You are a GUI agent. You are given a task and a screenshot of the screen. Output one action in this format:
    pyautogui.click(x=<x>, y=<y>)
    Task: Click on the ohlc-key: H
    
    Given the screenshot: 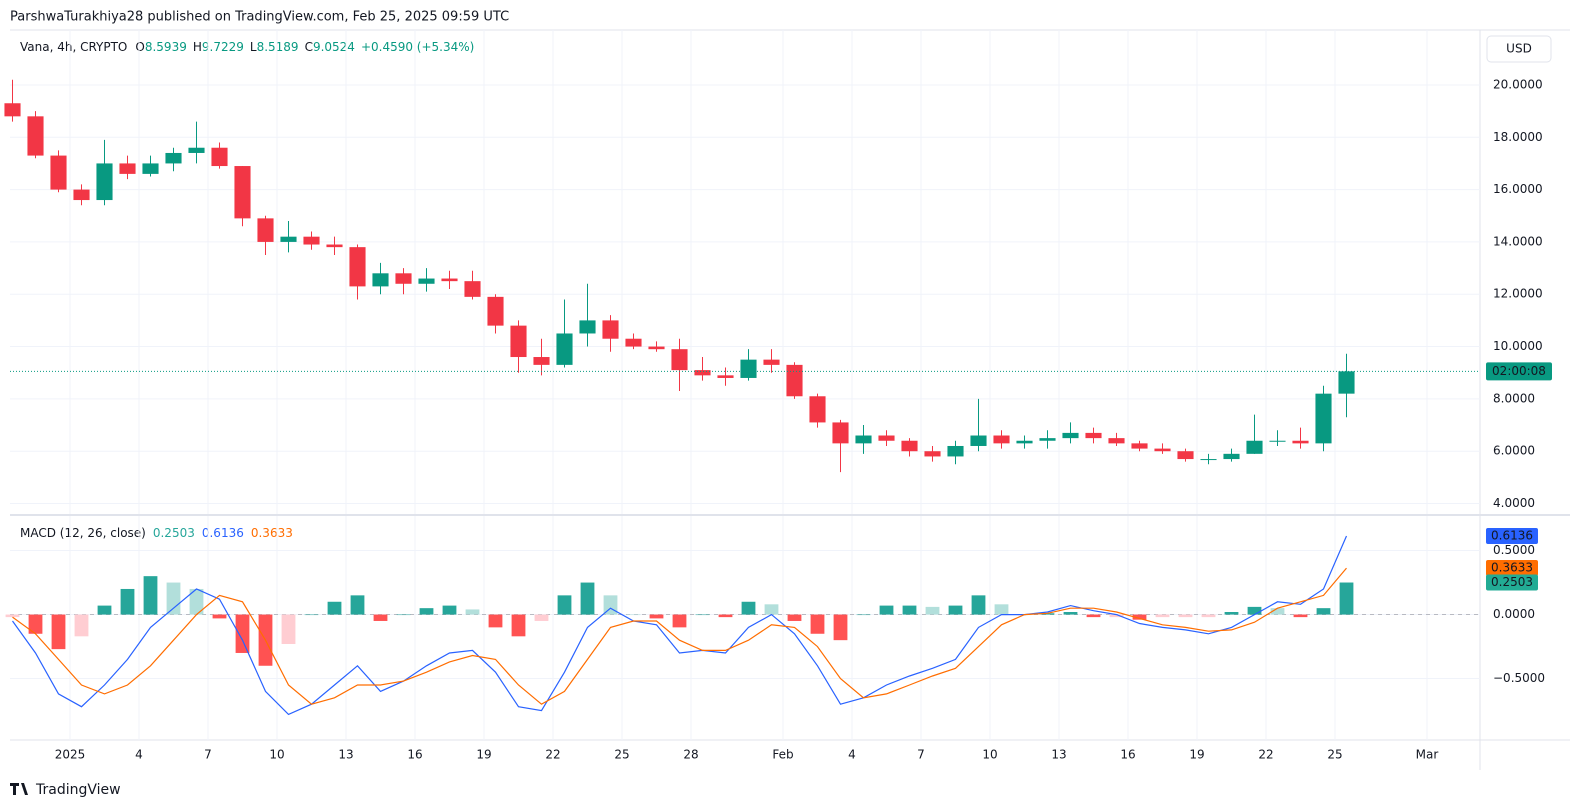 What is the action you would take?
    pyautogui.click(x=197, y=47)
    